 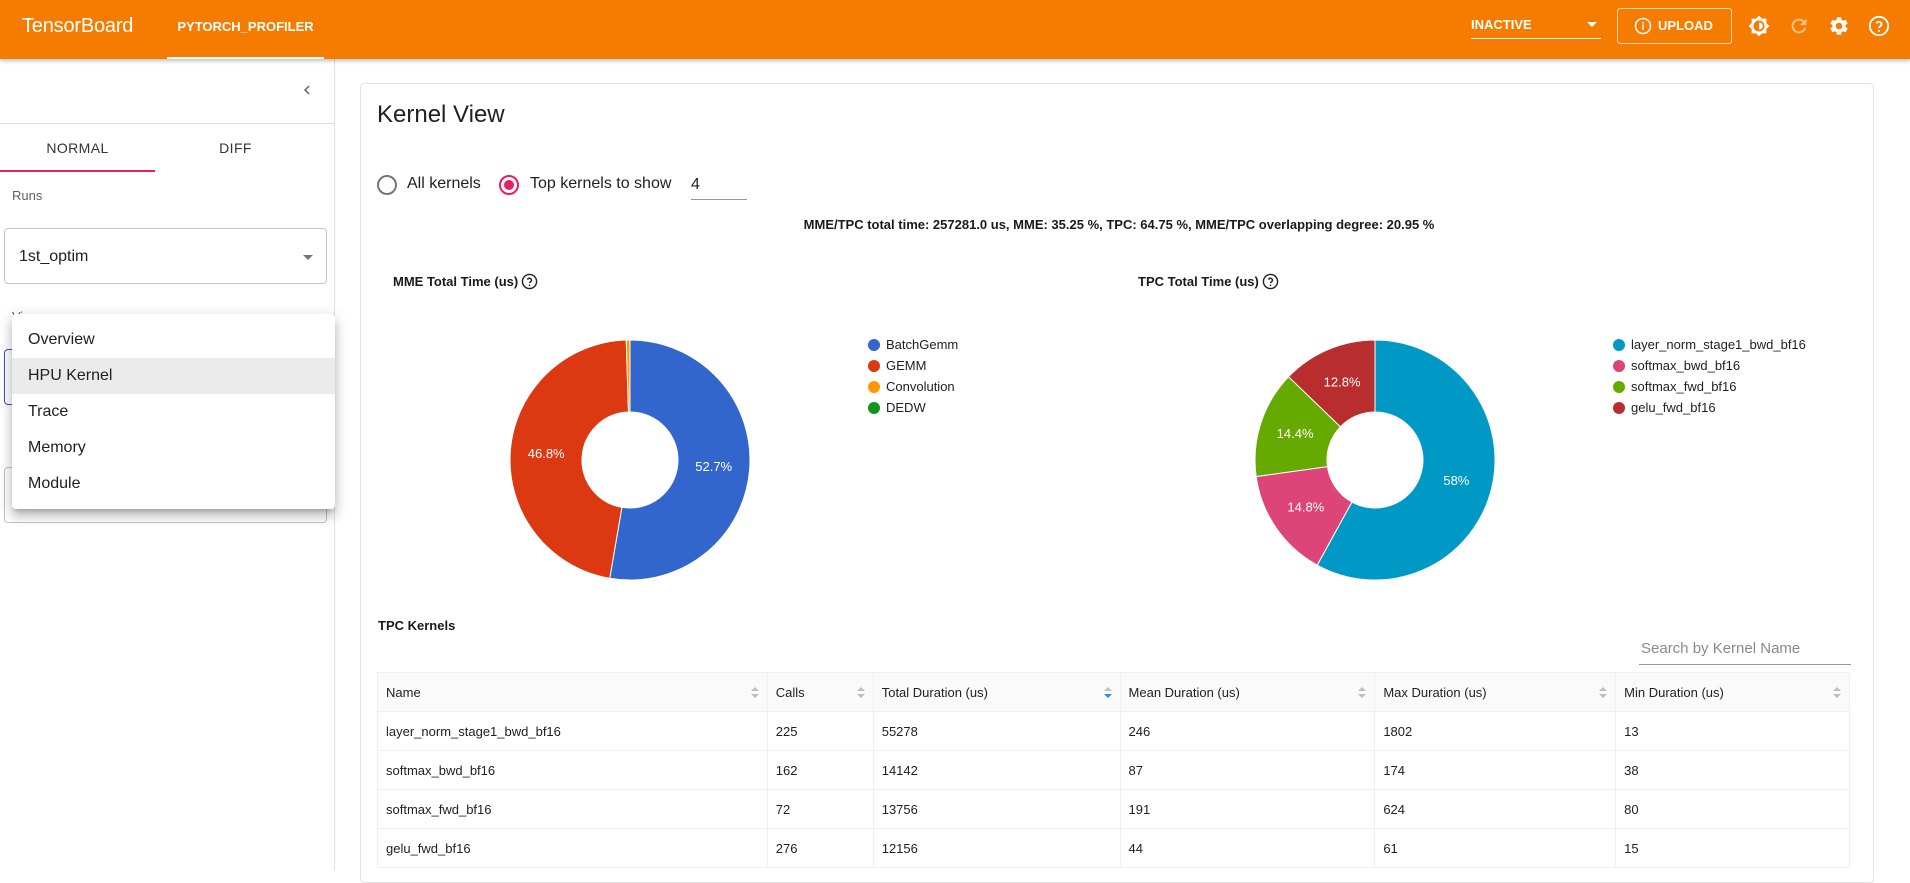 I want to click on radio-all-kernels, so click(x=387, y=185).